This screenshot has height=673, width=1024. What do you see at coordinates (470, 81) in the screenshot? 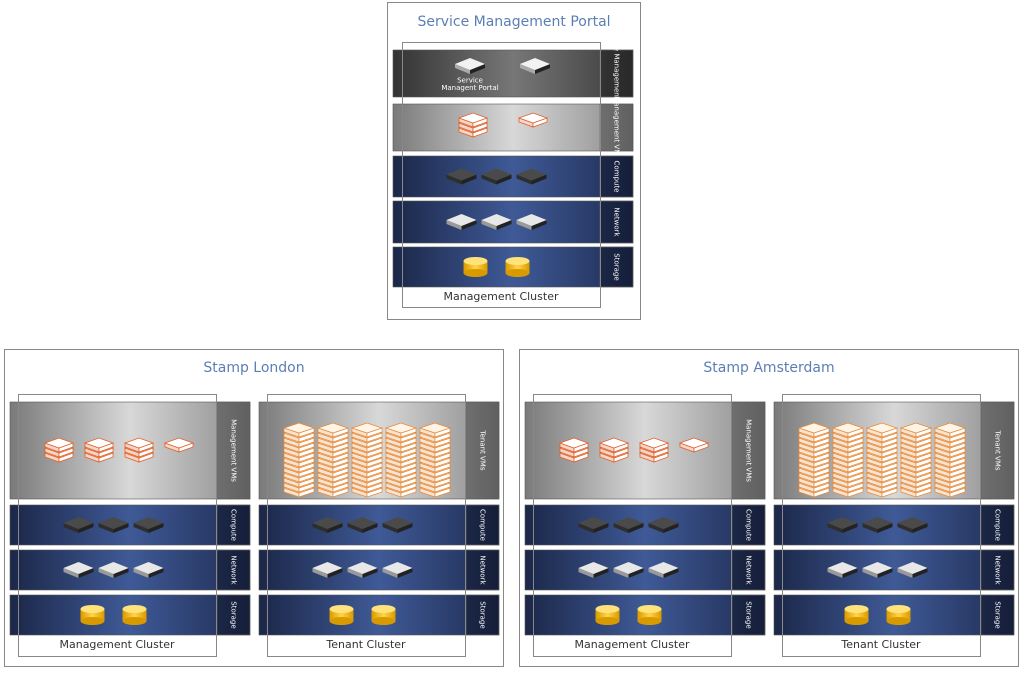
I see `item-label-line: Service` at bounding box center [470, 81].